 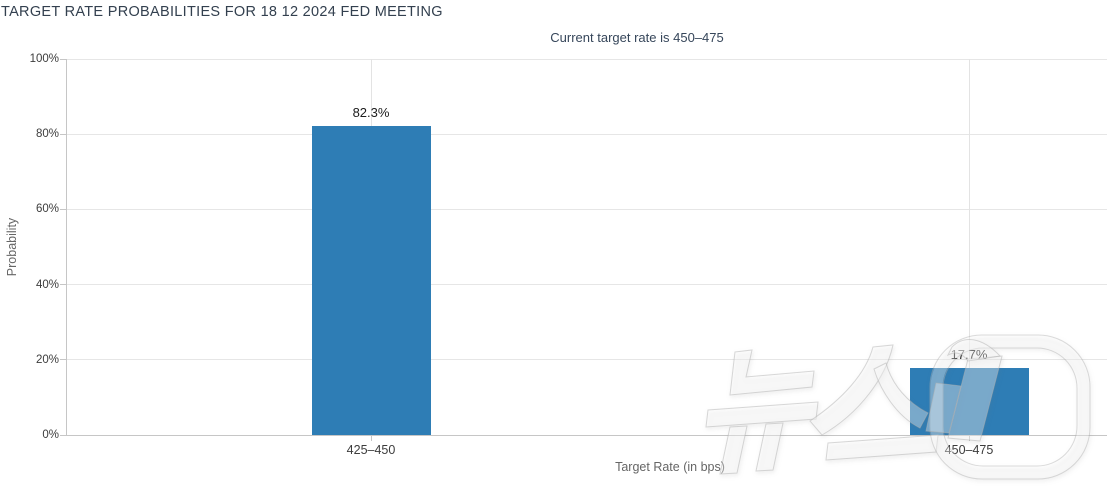 What do you see at coordinates (44, 59) in the screenshot?
I see `y-axis-tick-label: 100%` at bounding box center [44, 59].